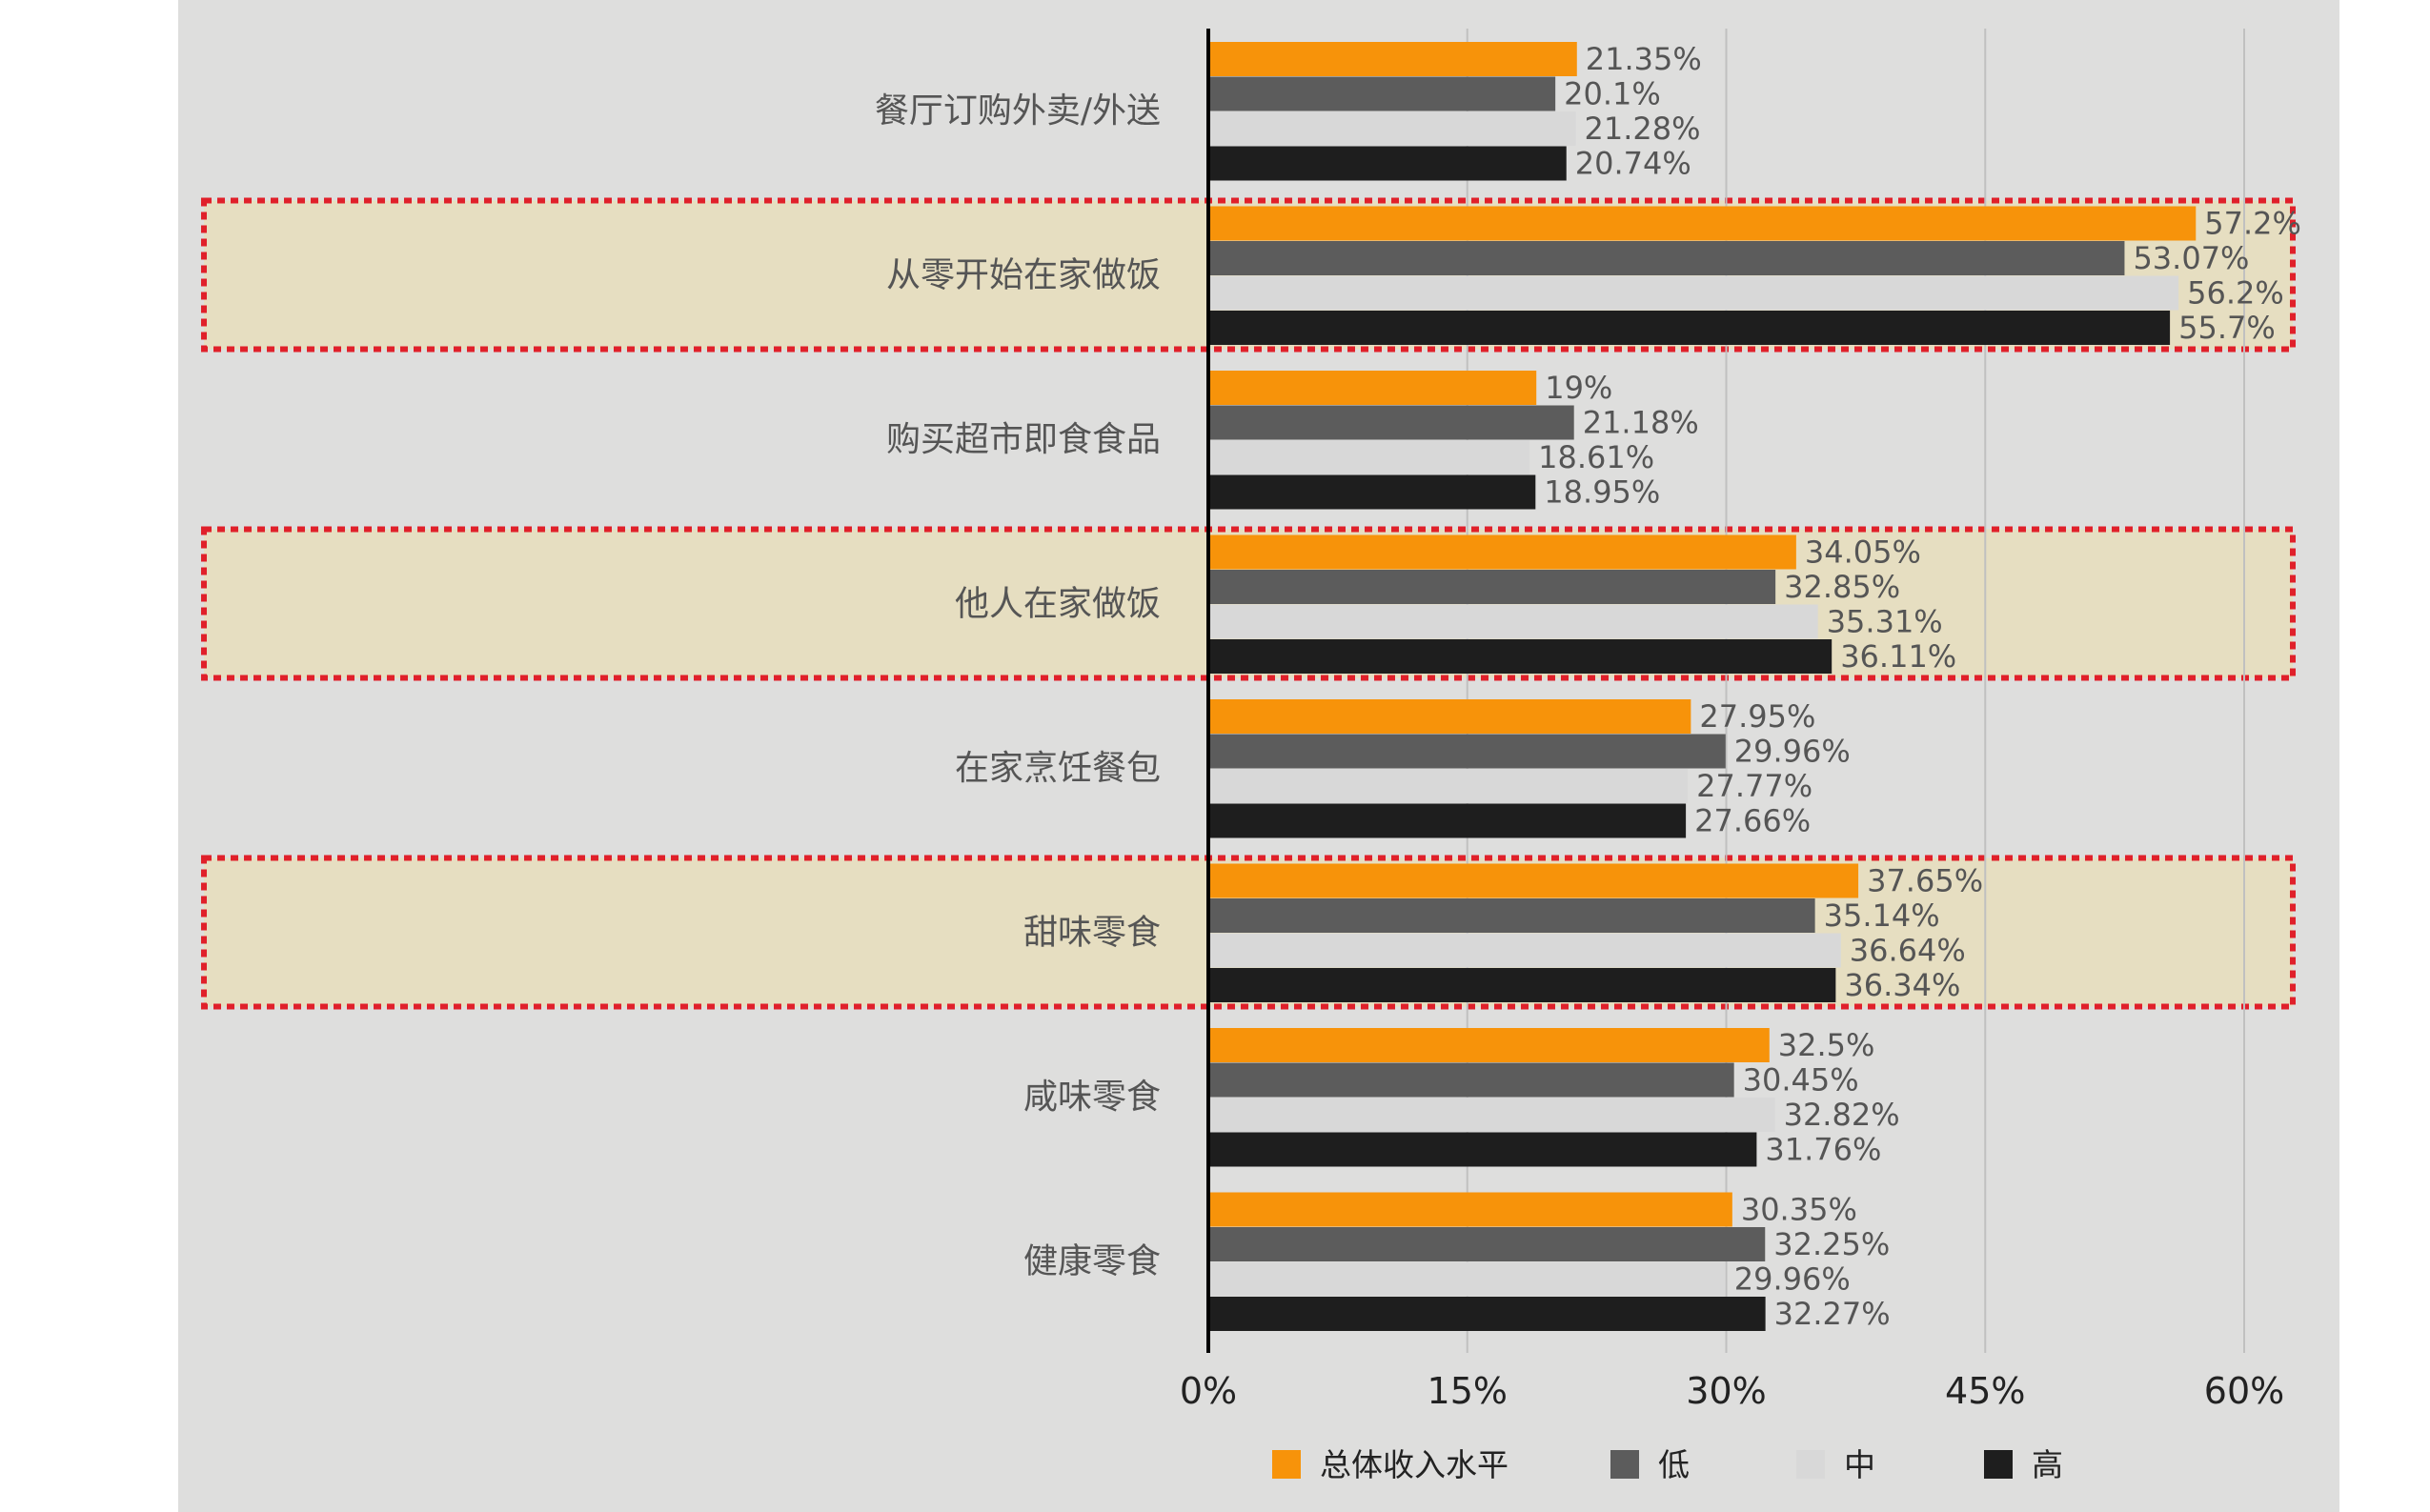 The height and width of the screenshot is (1512, 2430). Describe the element at coordinates (1902, 985) in the screenshot. I see `bar-value-label: 36.34%` at that location.